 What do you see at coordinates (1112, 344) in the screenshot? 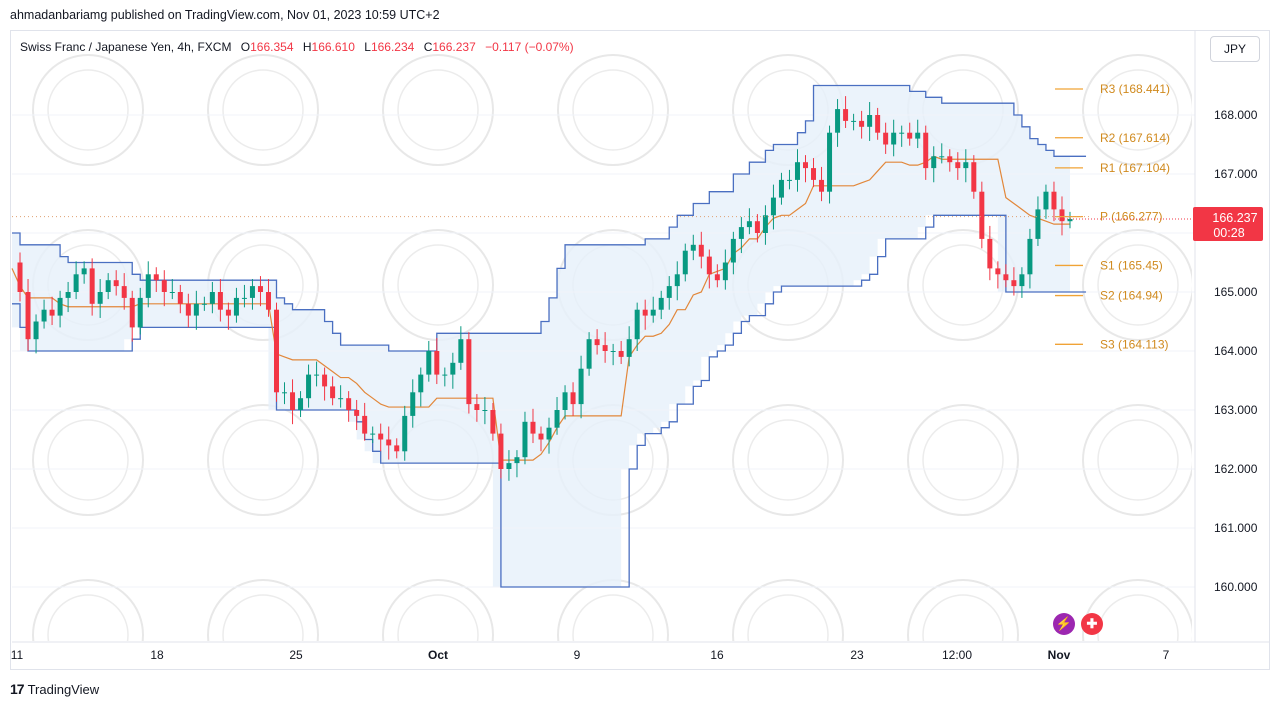
I see `pivot-s3: S3 (164.113)` at bounding box center [1112, 344].